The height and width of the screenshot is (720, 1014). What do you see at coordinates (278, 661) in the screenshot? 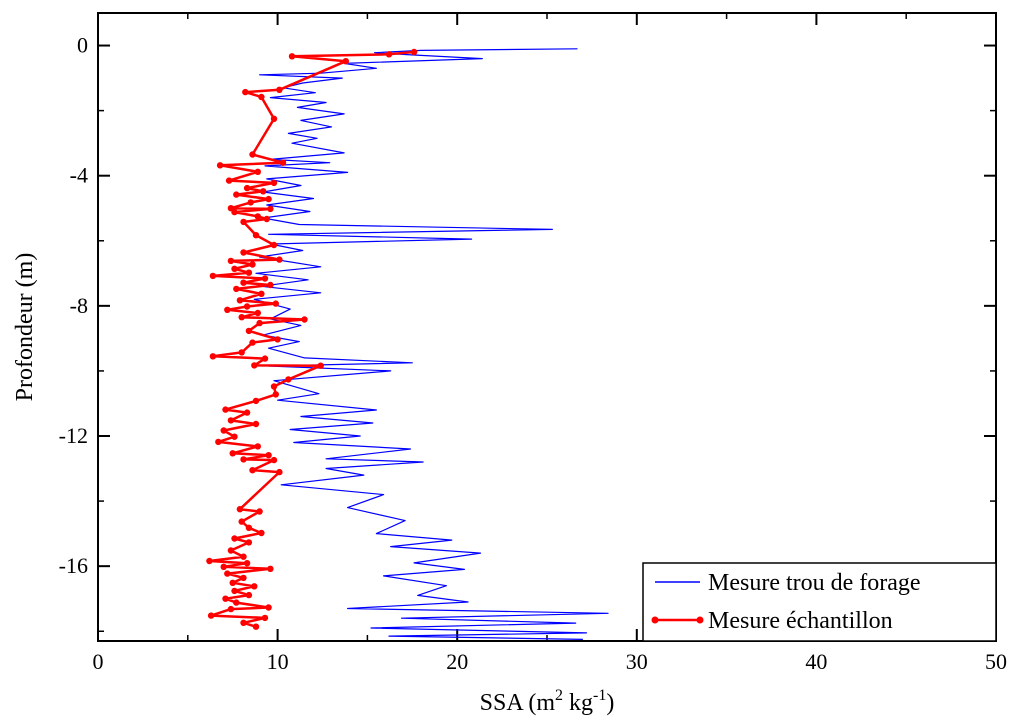
I see `x-tick-label: 10` at bounding box center [278, 661].